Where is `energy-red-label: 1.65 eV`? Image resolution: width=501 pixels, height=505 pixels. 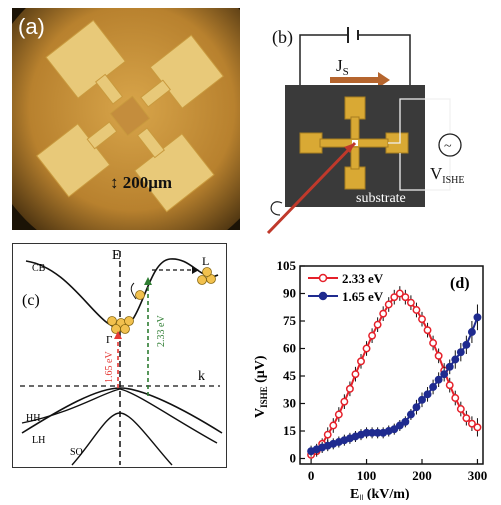
energy-red-label: 1.65 eV is located at coordinates (109, 367).